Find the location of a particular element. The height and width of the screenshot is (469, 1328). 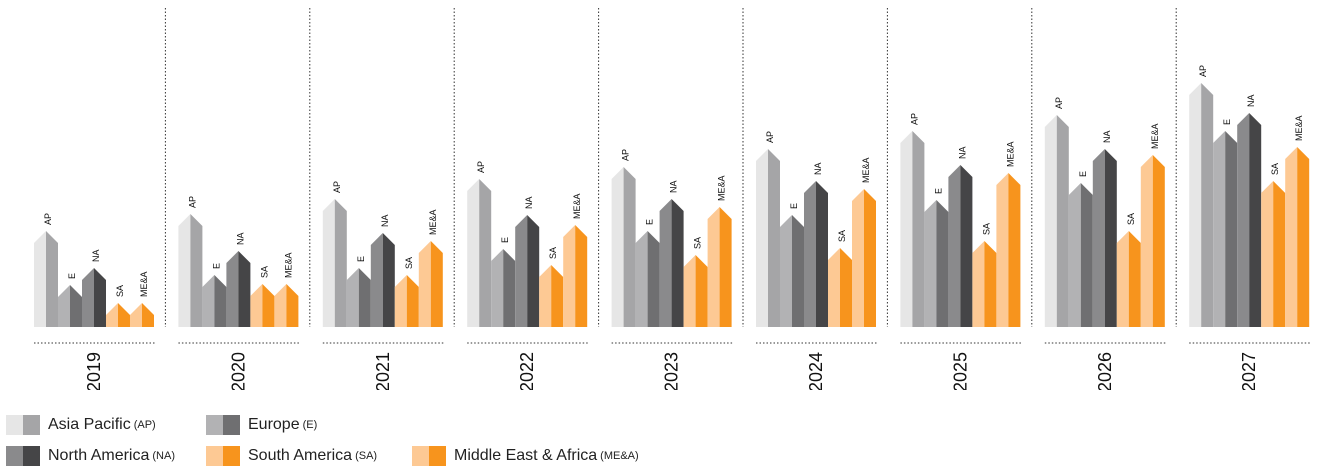

legend-item-middle-east-africa: Middle East & Africa (ME&A) is located at coordinates (525, 456).